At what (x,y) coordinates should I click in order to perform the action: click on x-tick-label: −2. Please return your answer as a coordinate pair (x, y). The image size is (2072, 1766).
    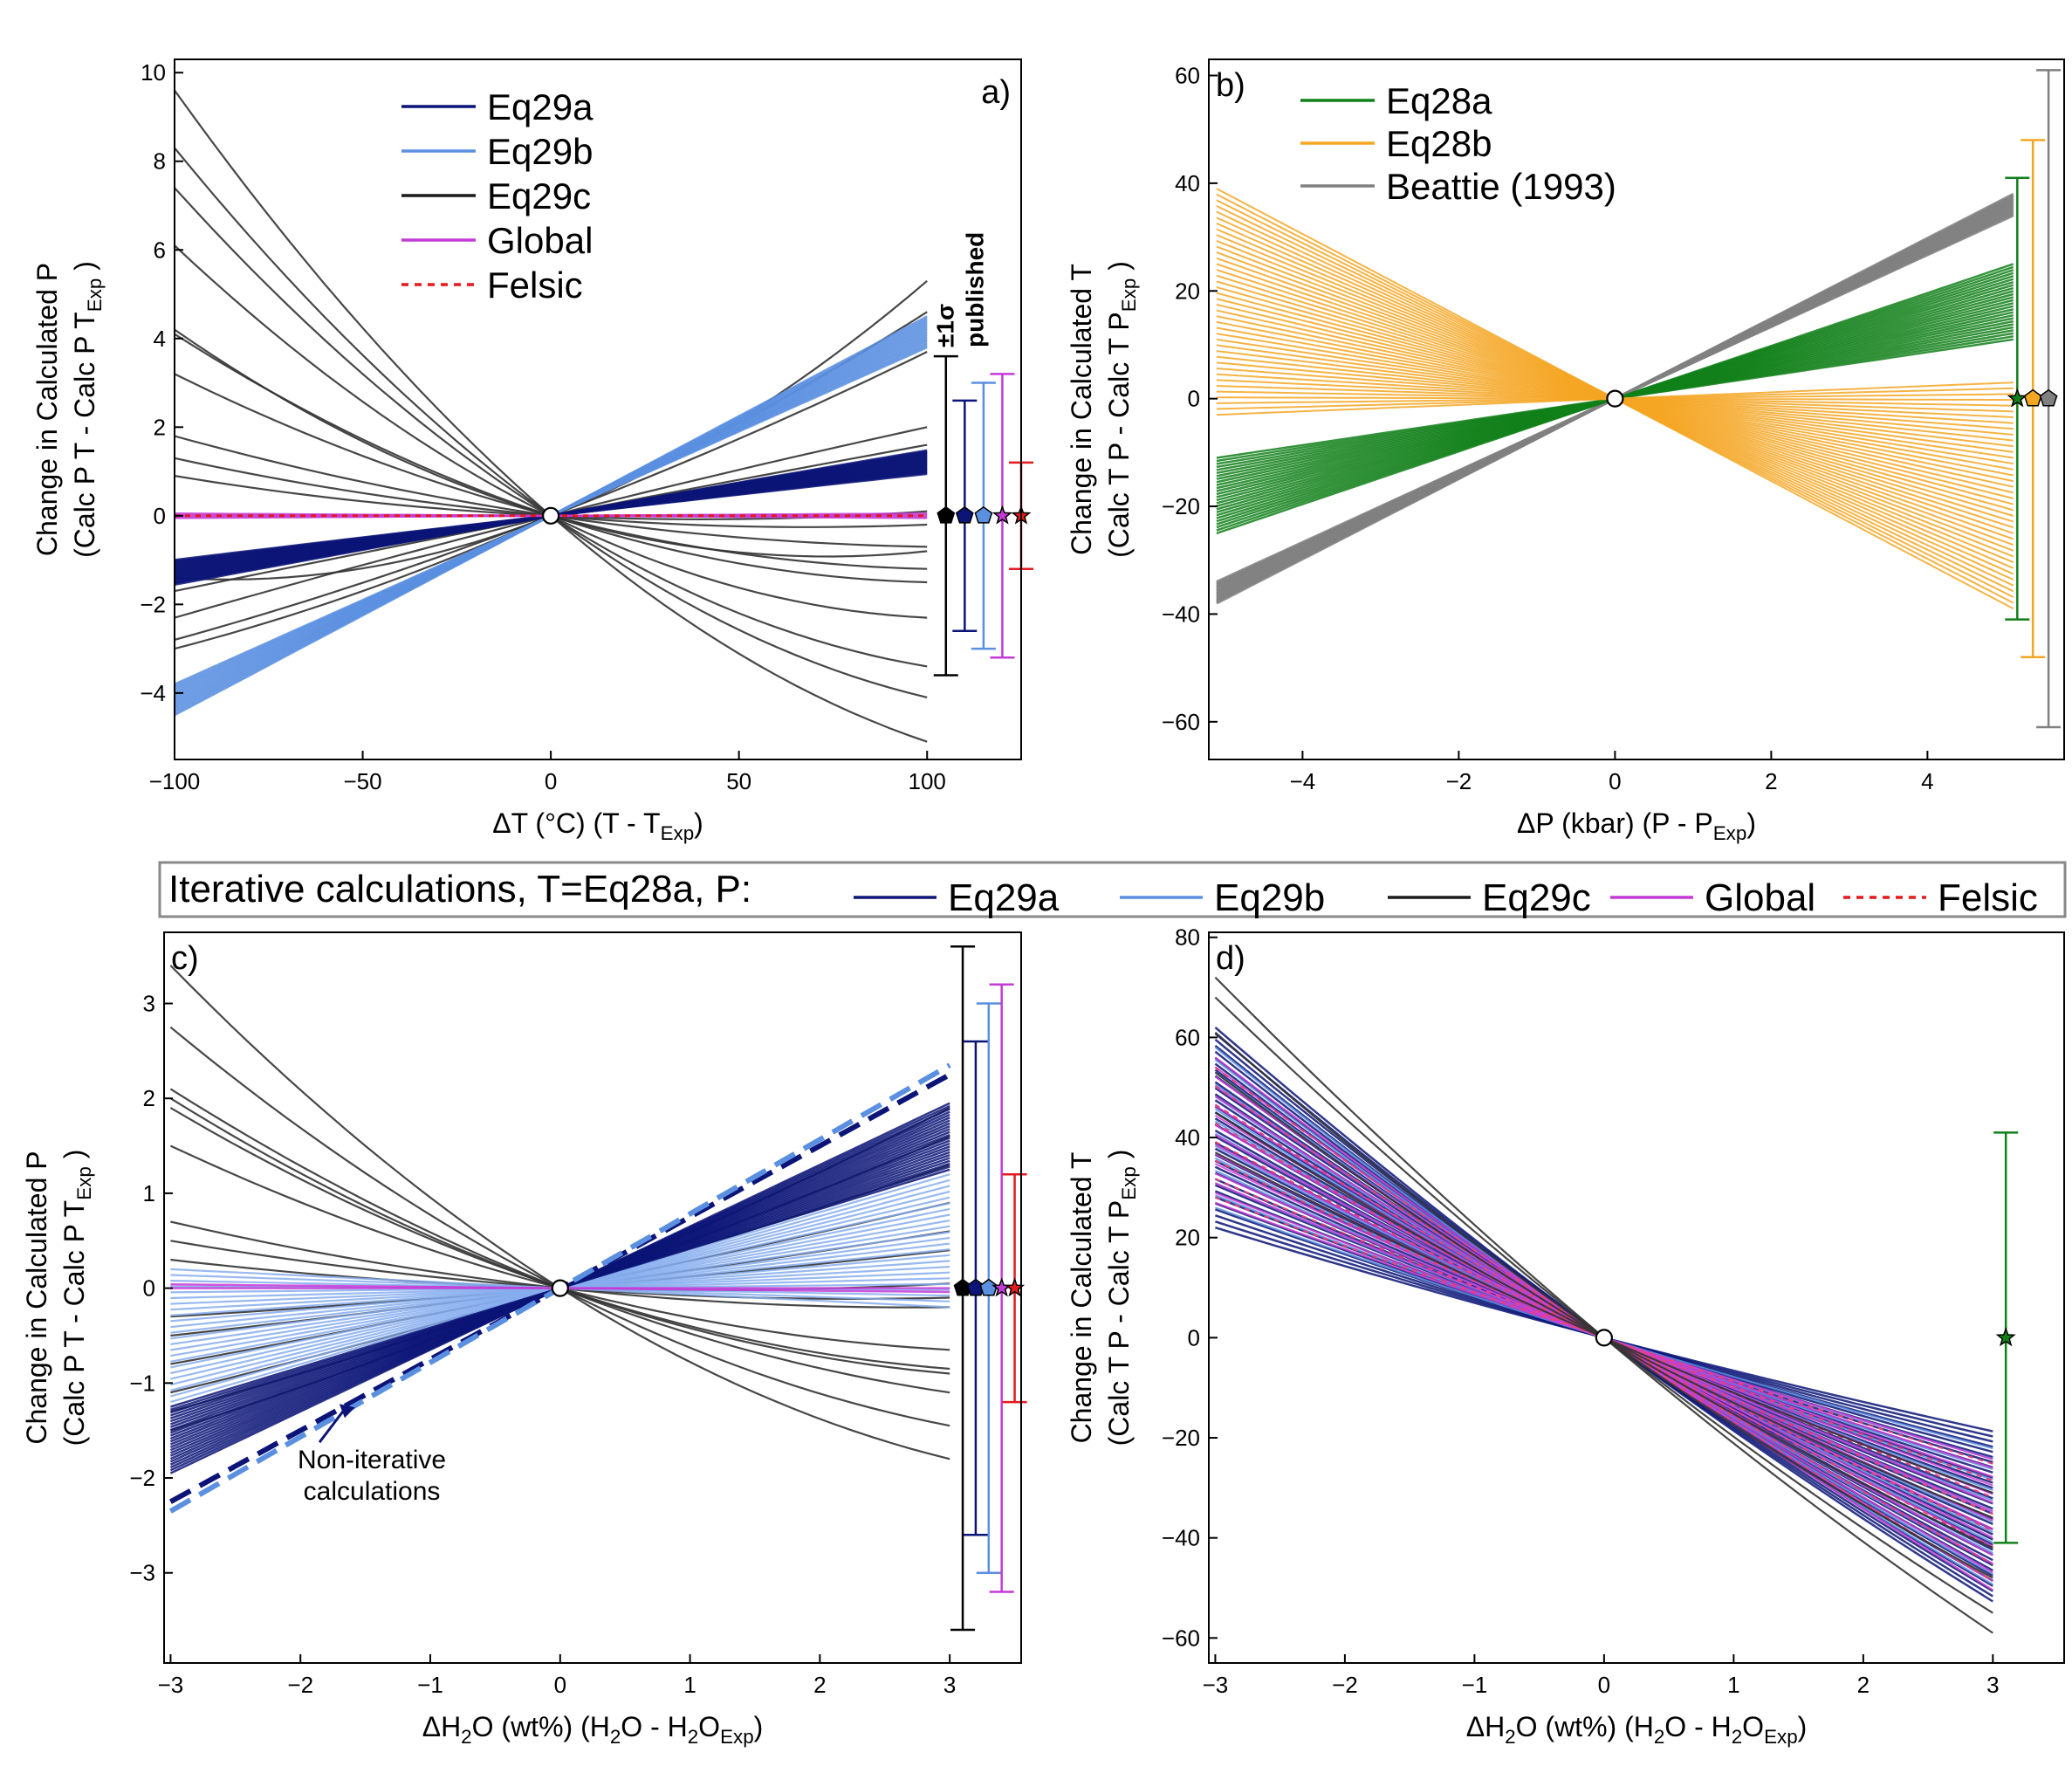
    Looking at the image, I should click on (300, 1685).